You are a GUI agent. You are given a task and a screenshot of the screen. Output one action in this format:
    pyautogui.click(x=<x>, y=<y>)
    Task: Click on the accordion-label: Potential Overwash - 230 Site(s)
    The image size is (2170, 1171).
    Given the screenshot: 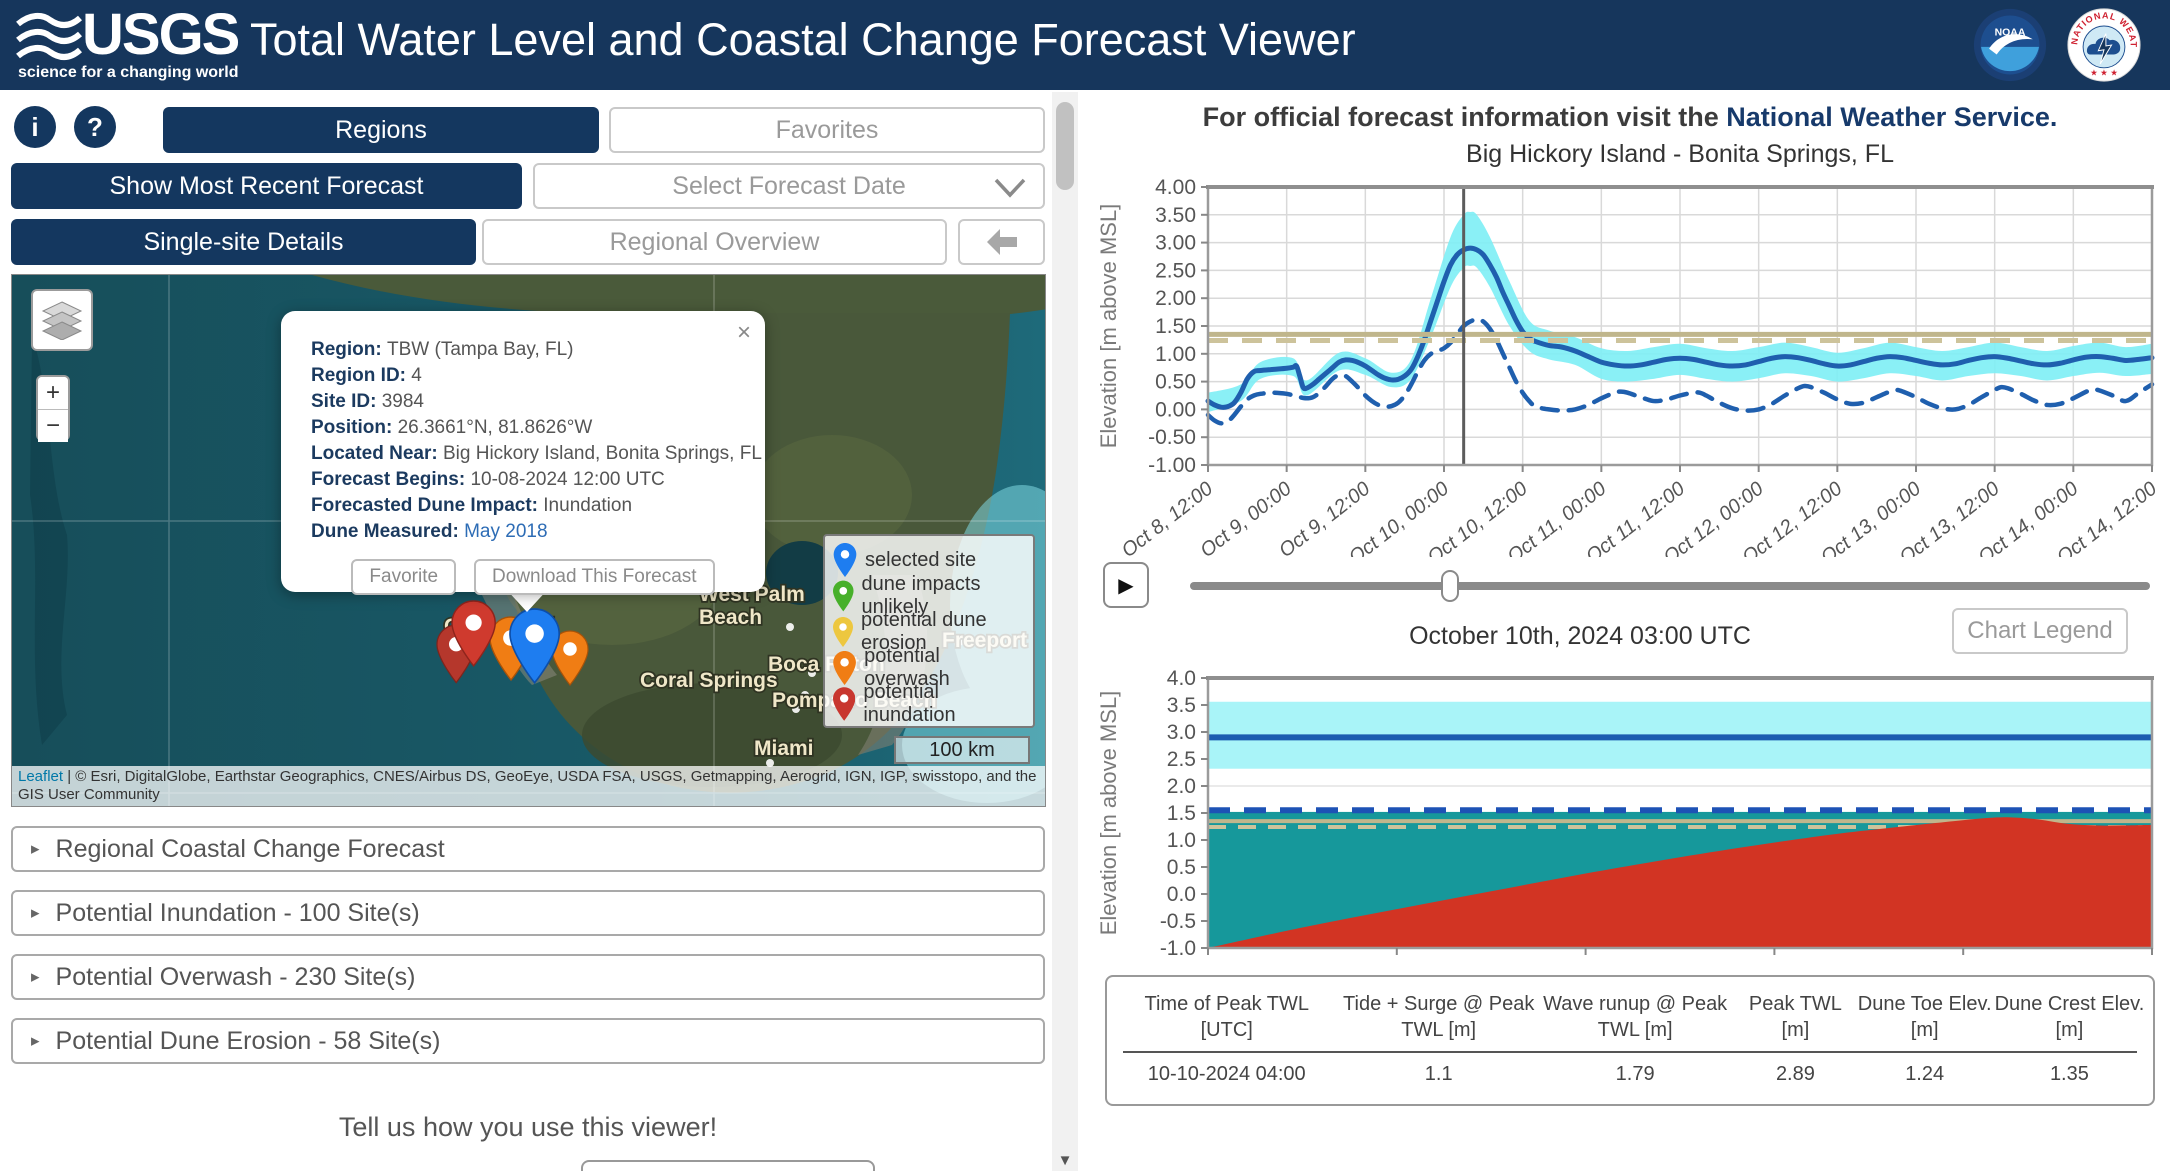 What is the action you would take?
    pyautogui.click(x=235, y=976)
    